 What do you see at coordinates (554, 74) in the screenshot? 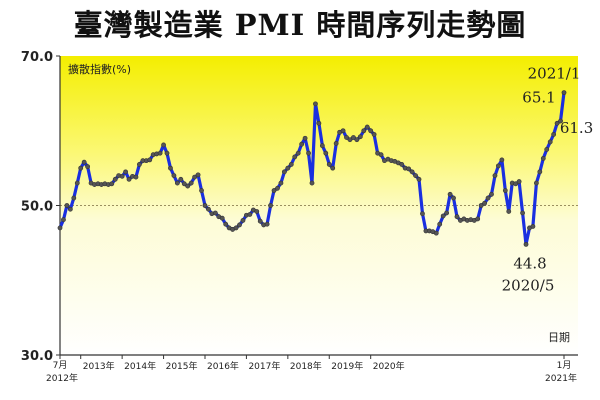
I see `annotation-latest-date: 2021/1` at bounding box center [554, 74].